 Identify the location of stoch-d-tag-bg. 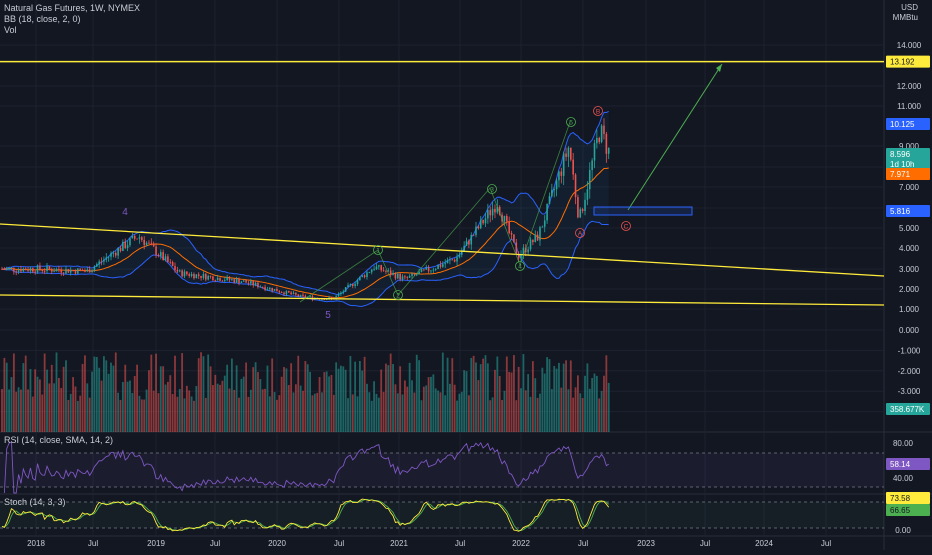
(908, 510).